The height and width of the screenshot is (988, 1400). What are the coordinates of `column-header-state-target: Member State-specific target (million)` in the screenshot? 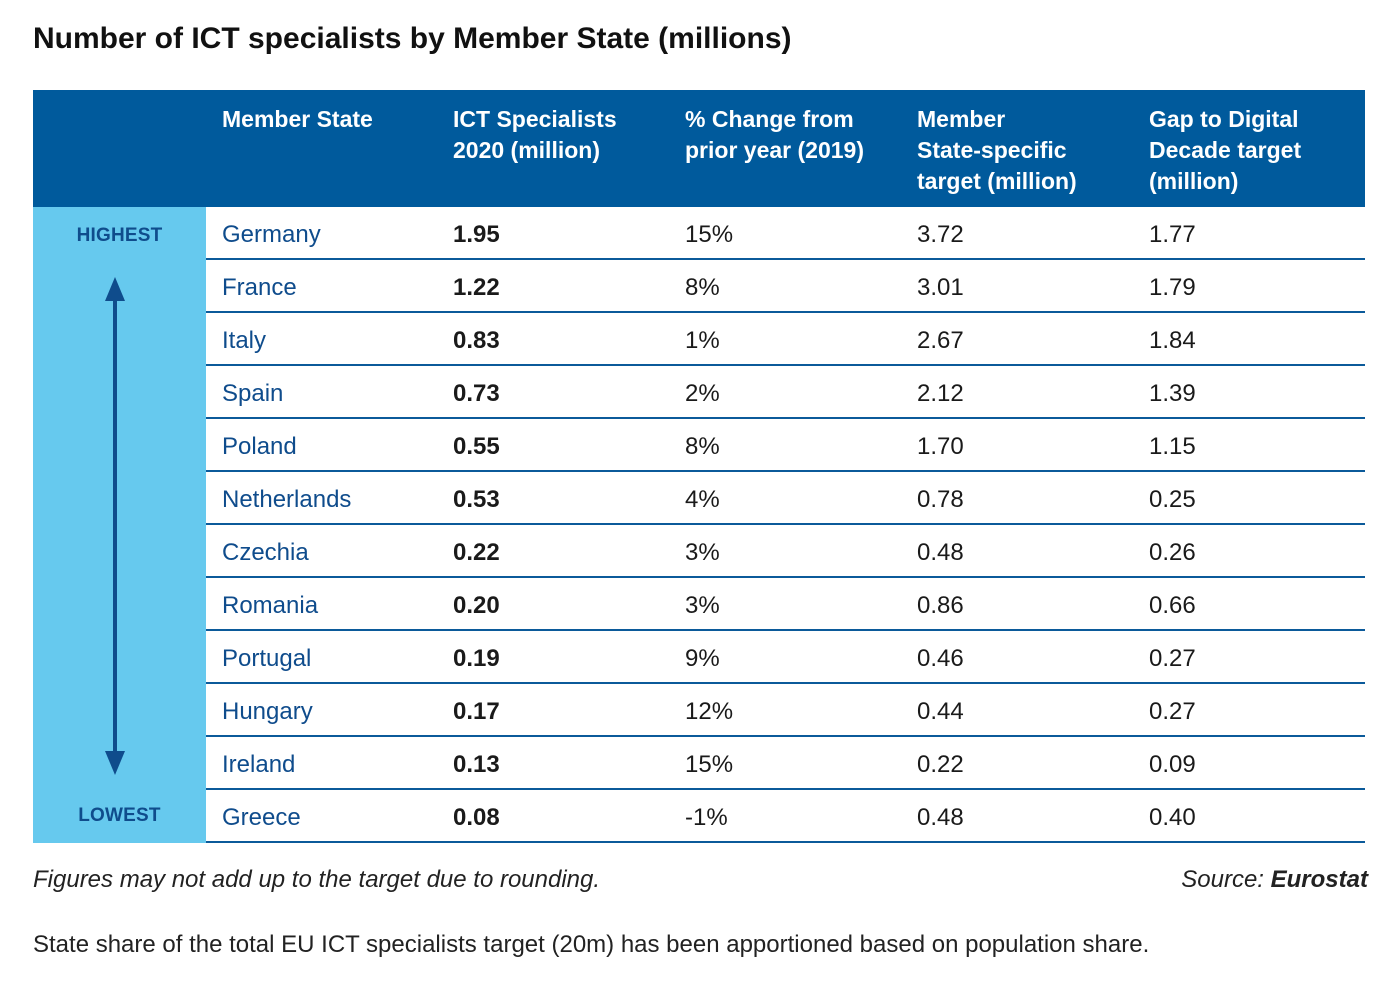 It's located at (997, 150).